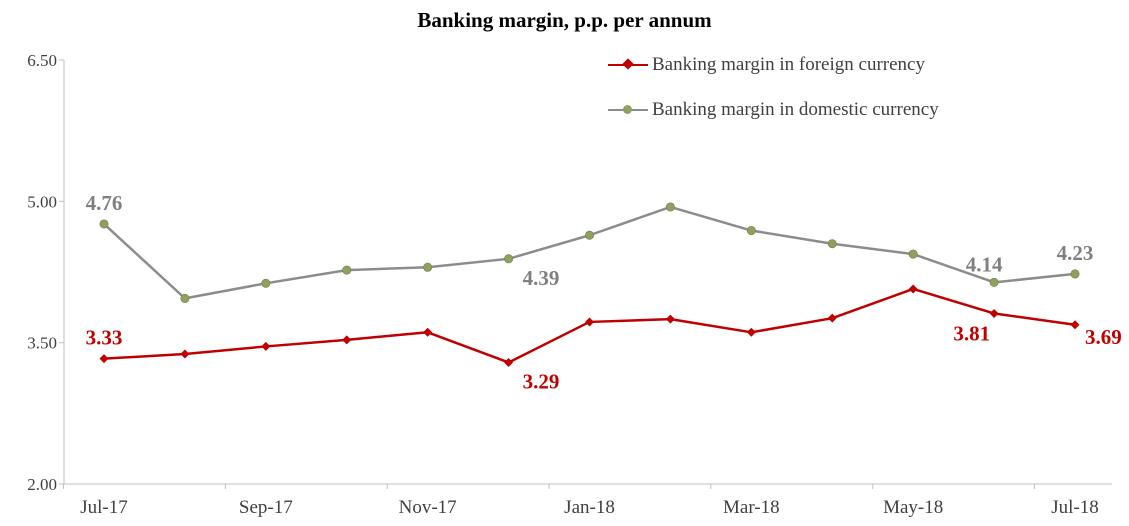 The height and width of the screenshot is (526, 1129). What do you see at coordinates (773, 76) in the screenshot?
I see `legend-item-foreign: Banking margin in foreign currency` at bounding box center [773, 76].